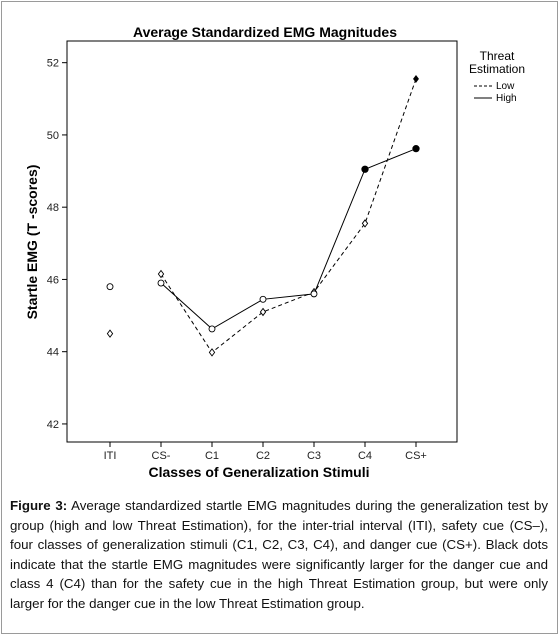 This screenshot has width=560, height=636. What do you see at coordinates (161, 456) in the screenshot?
I see `x-tick-label-cs: CS-` at bounding box center [161, 456].